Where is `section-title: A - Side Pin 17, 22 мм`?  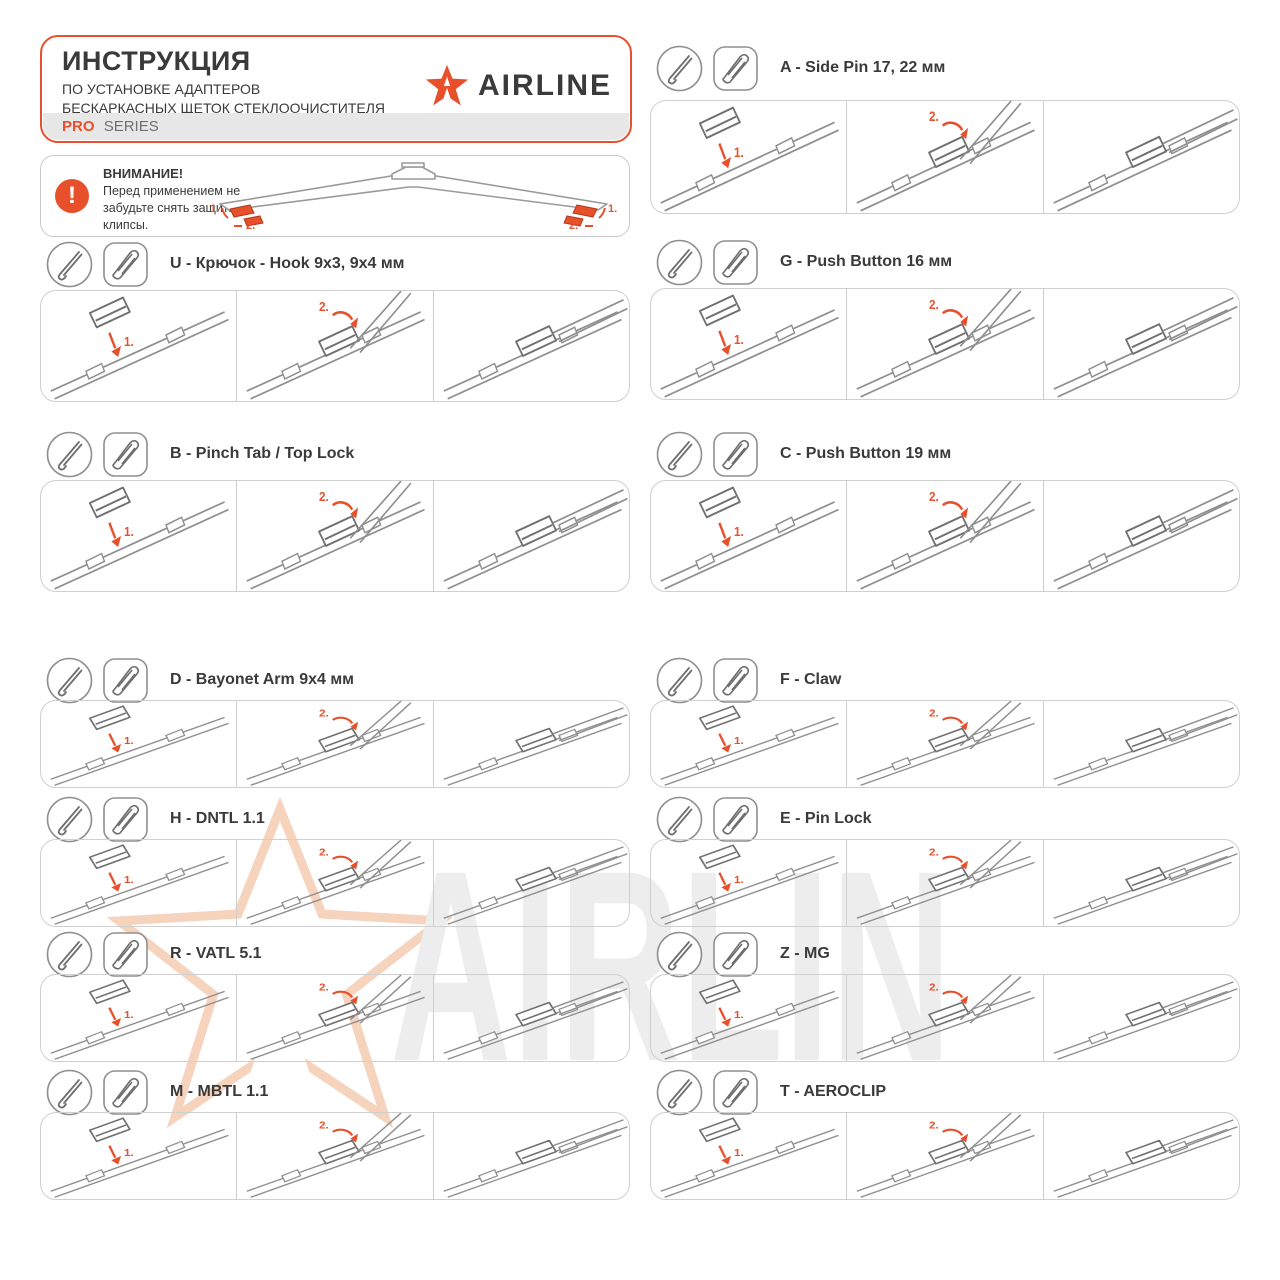 section-title: A - Side Pin 17, 22 мм is located at coordinates (863, 67).